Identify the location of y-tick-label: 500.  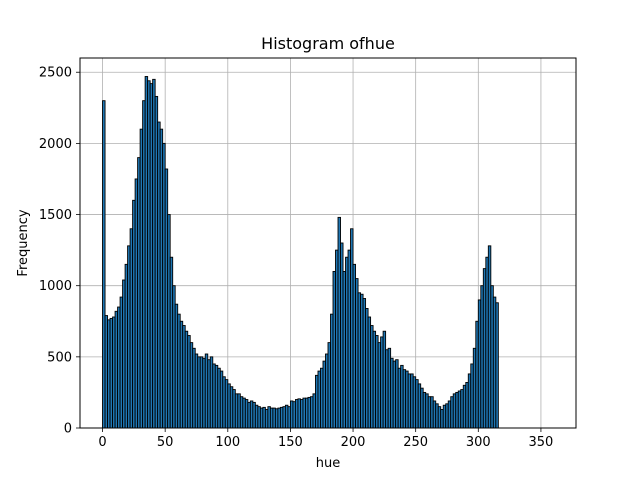
(59, 357).